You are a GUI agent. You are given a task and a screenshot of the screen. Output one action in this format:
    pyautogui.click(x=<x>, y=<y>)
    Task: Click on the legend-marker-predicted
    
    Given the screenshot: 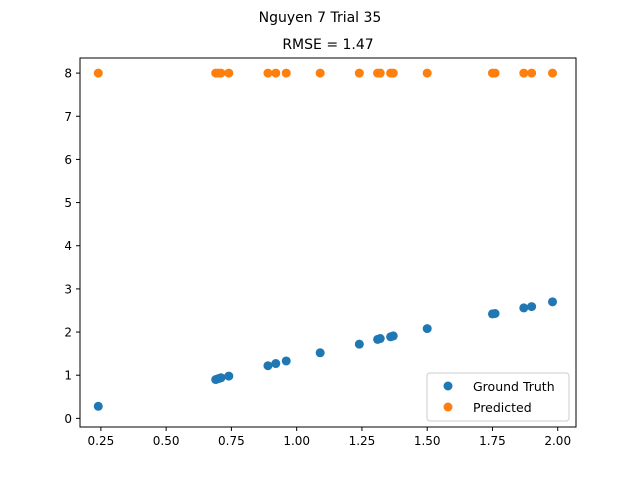 What is the action you would take?
    pyautogui.click(x=448, y=407)
    